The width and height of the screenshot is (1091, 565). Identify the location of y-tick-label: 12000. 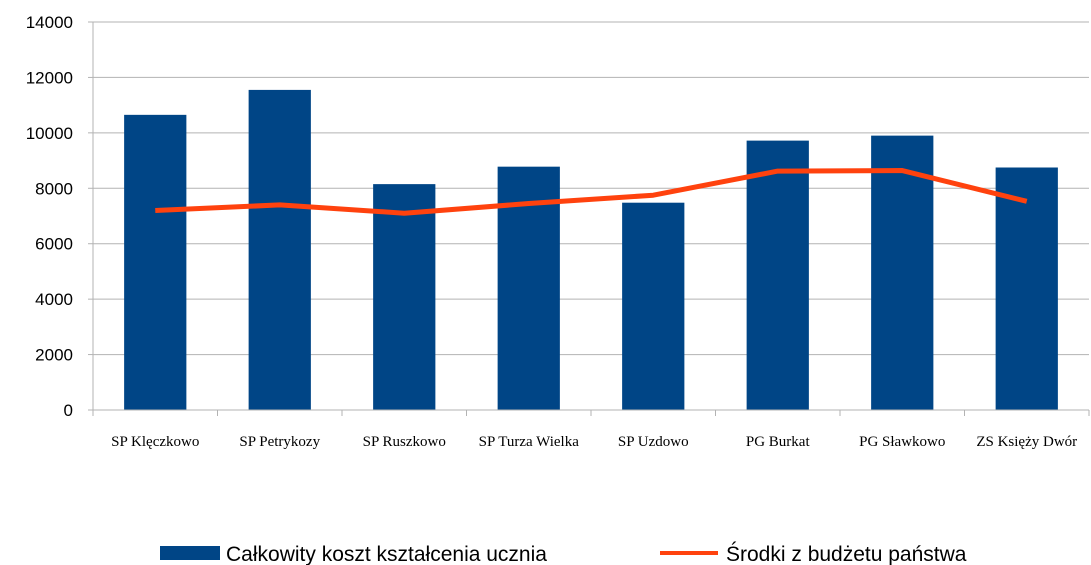
(49, 77).